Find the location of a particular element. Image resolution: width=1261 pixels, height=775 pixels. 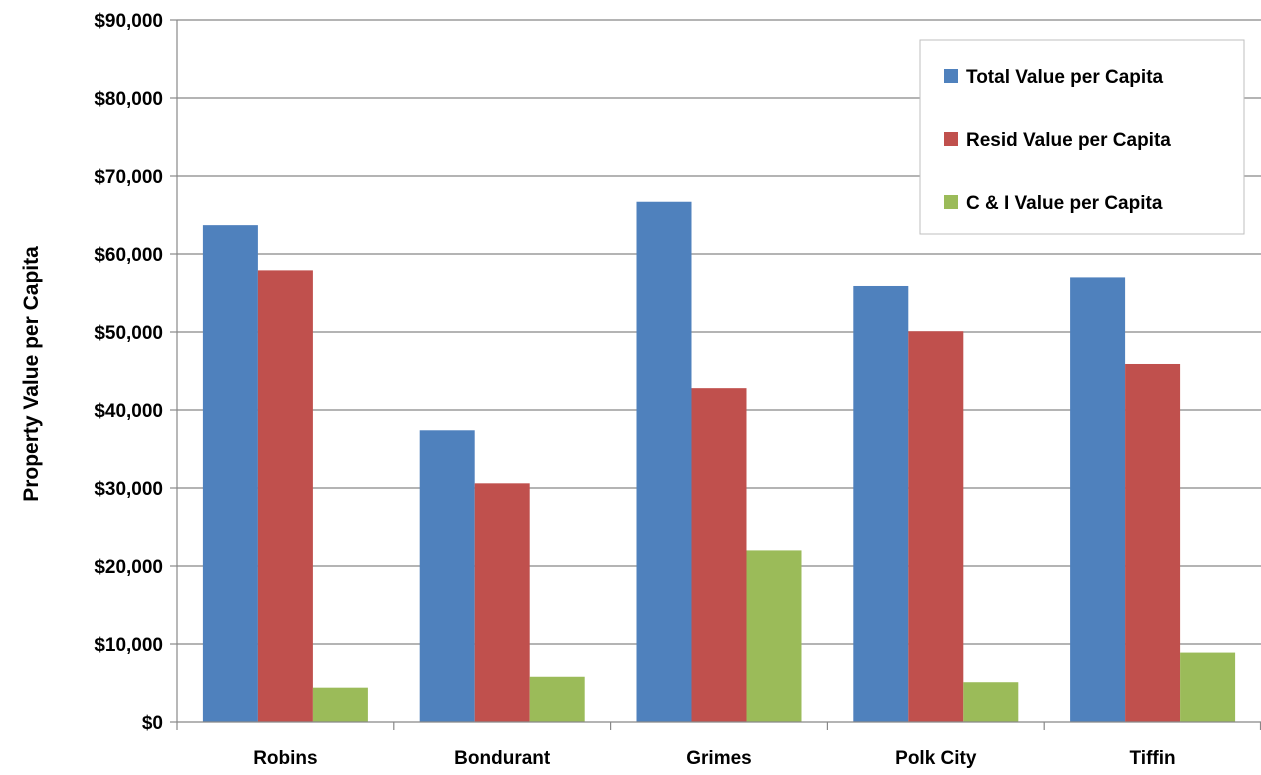

x-category-label: Bondurant is located at coordinates (502, 758).